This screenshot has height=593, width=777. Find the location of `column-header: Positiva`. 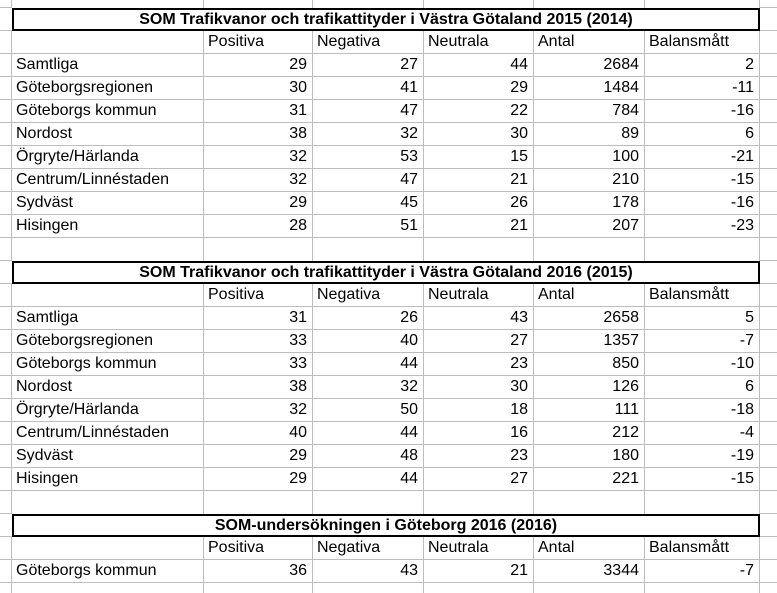

column-header: Positiva is located at coordinates (258, 42).